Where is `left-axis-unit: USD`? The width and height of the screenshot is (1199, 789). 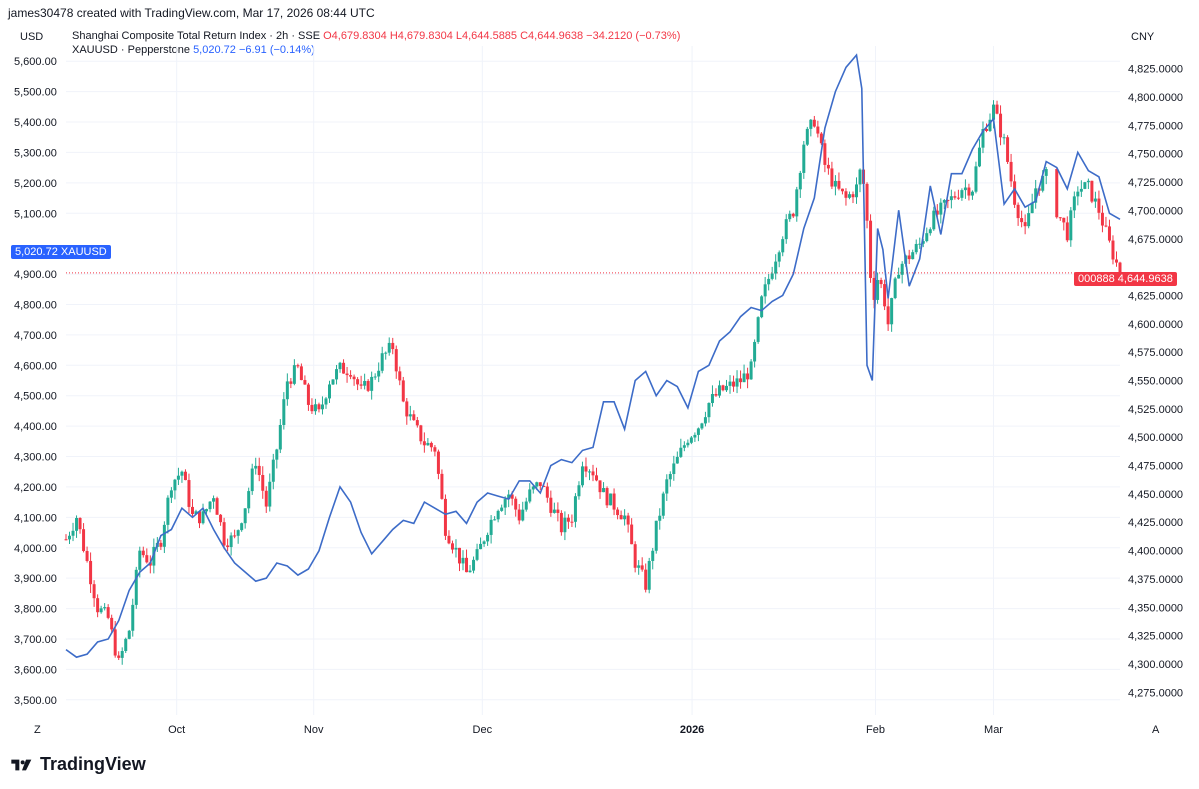 left-axis-unit: USD is located at coordinates (32, 37).